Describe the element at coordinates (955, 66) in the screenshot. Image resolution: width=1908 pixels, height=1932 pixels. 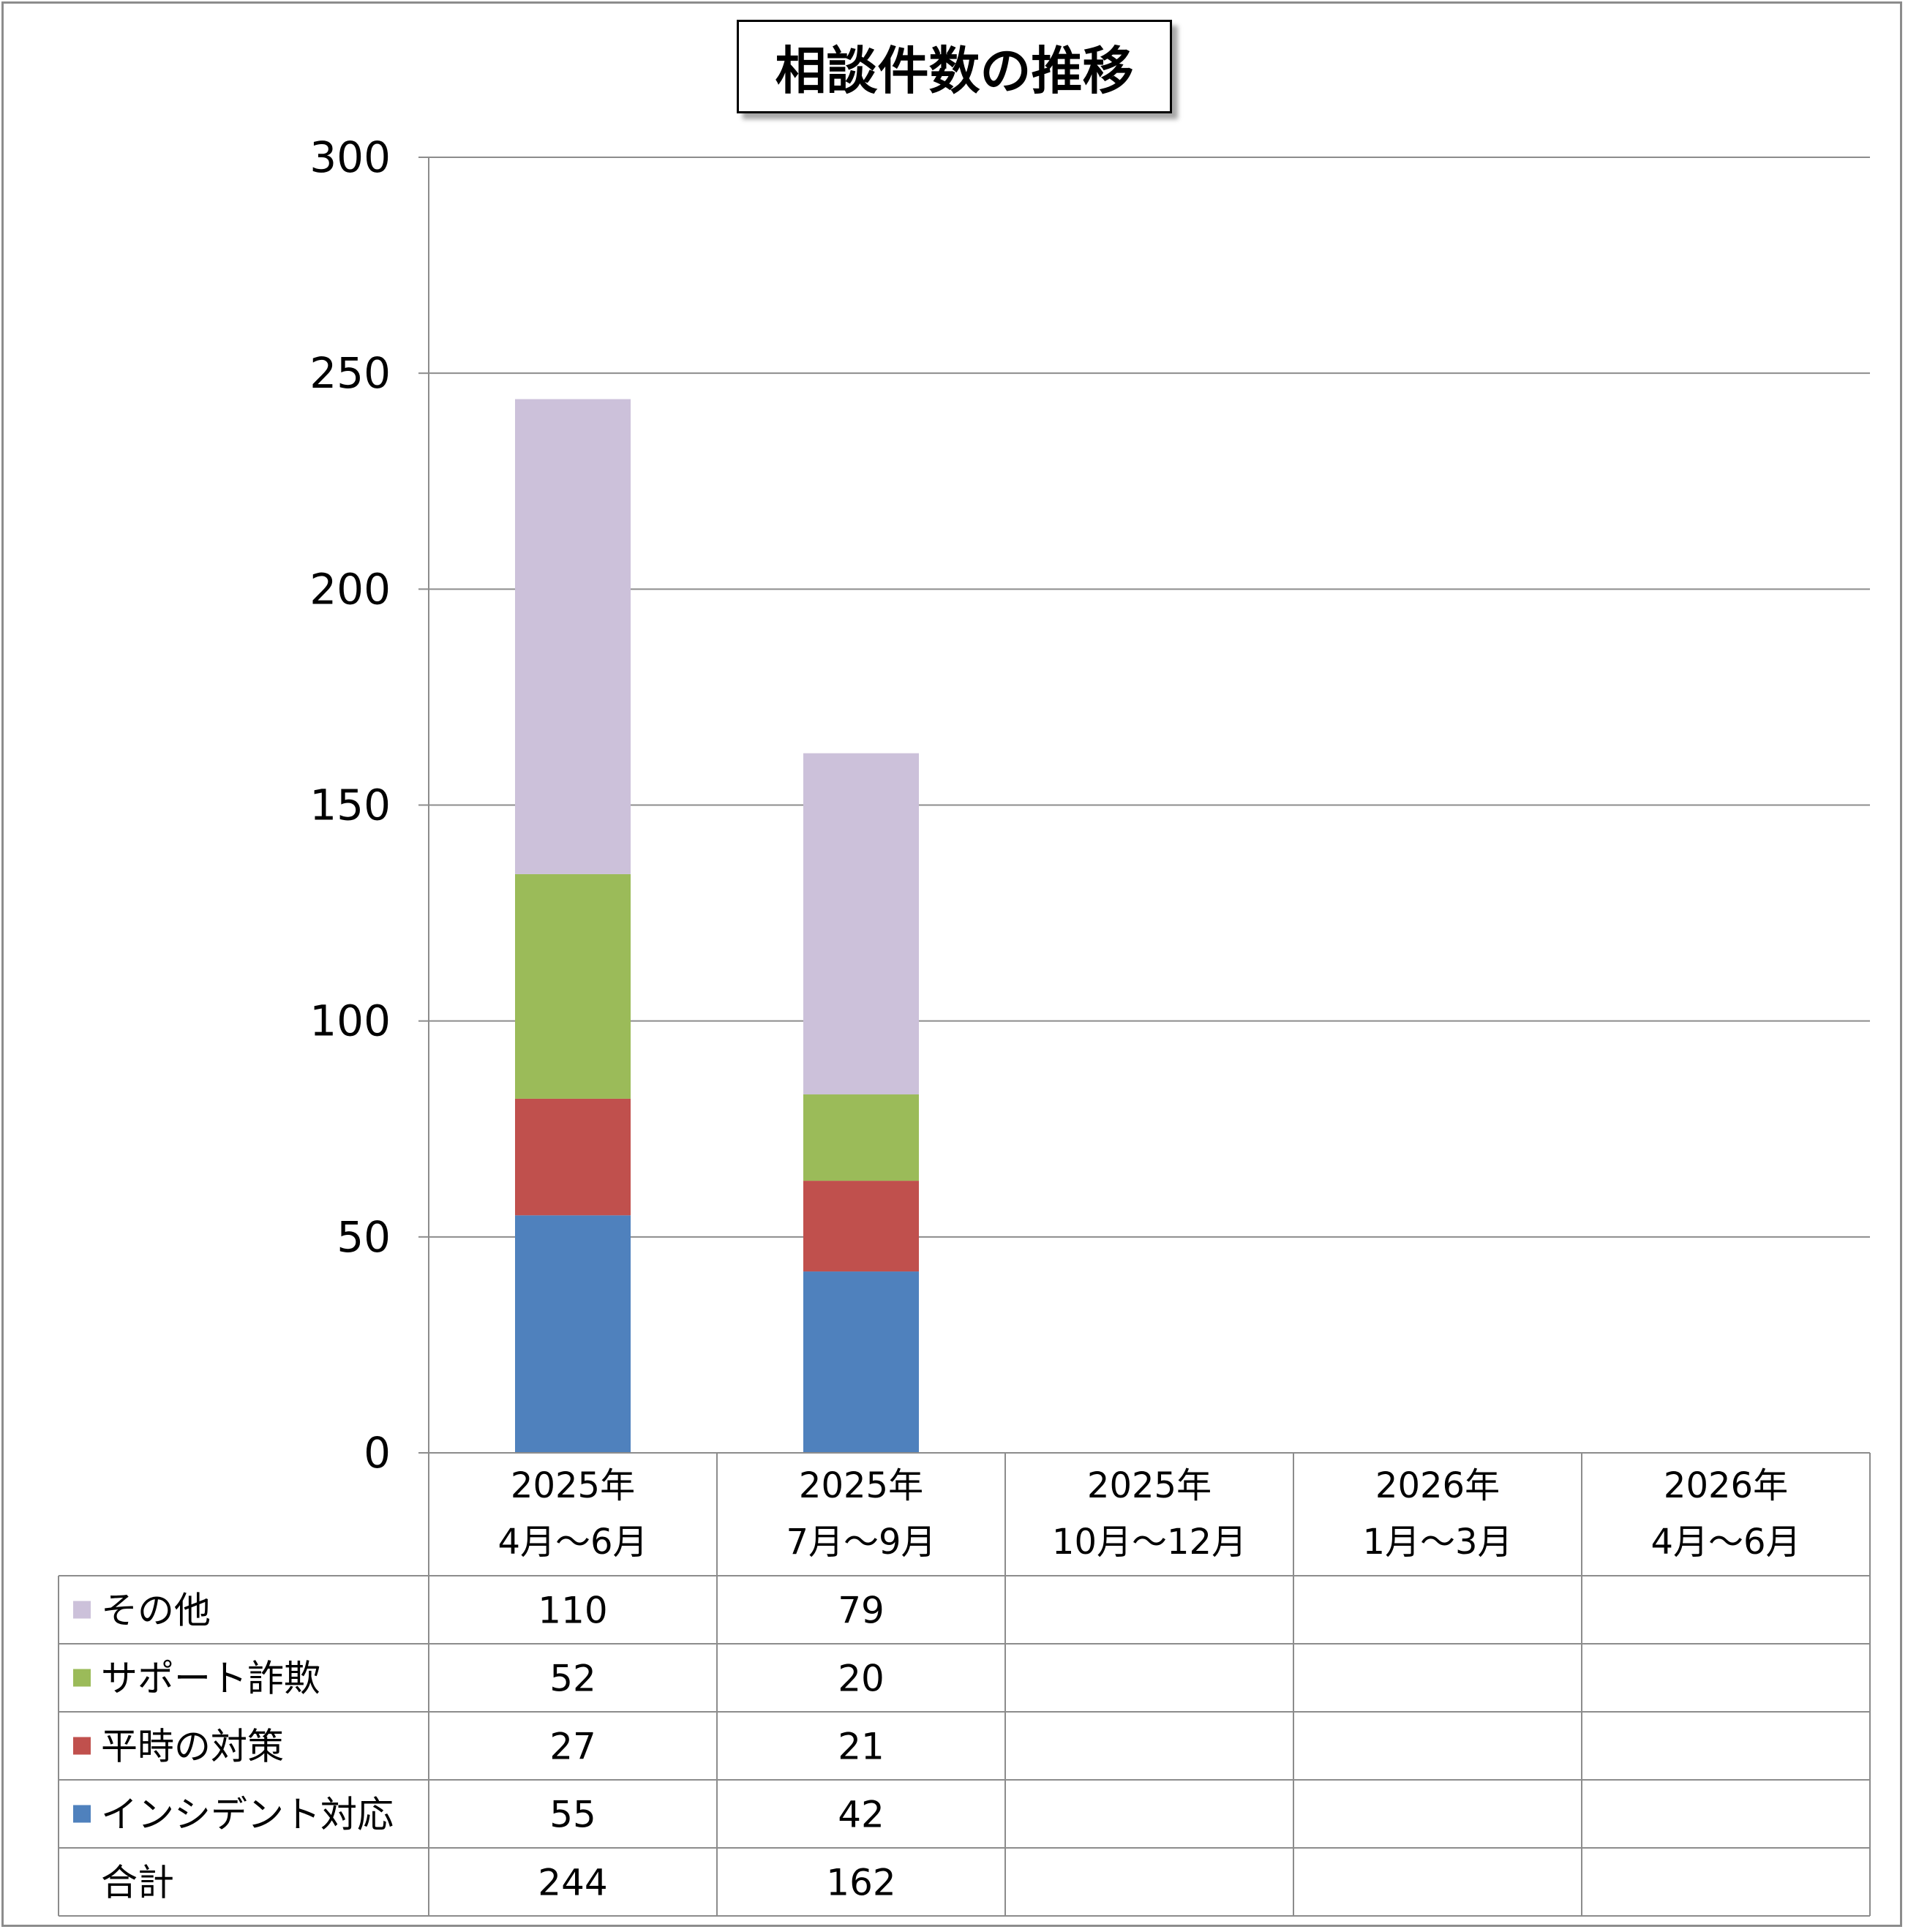
I see `chart-title: 相談件数の推移` at that location.